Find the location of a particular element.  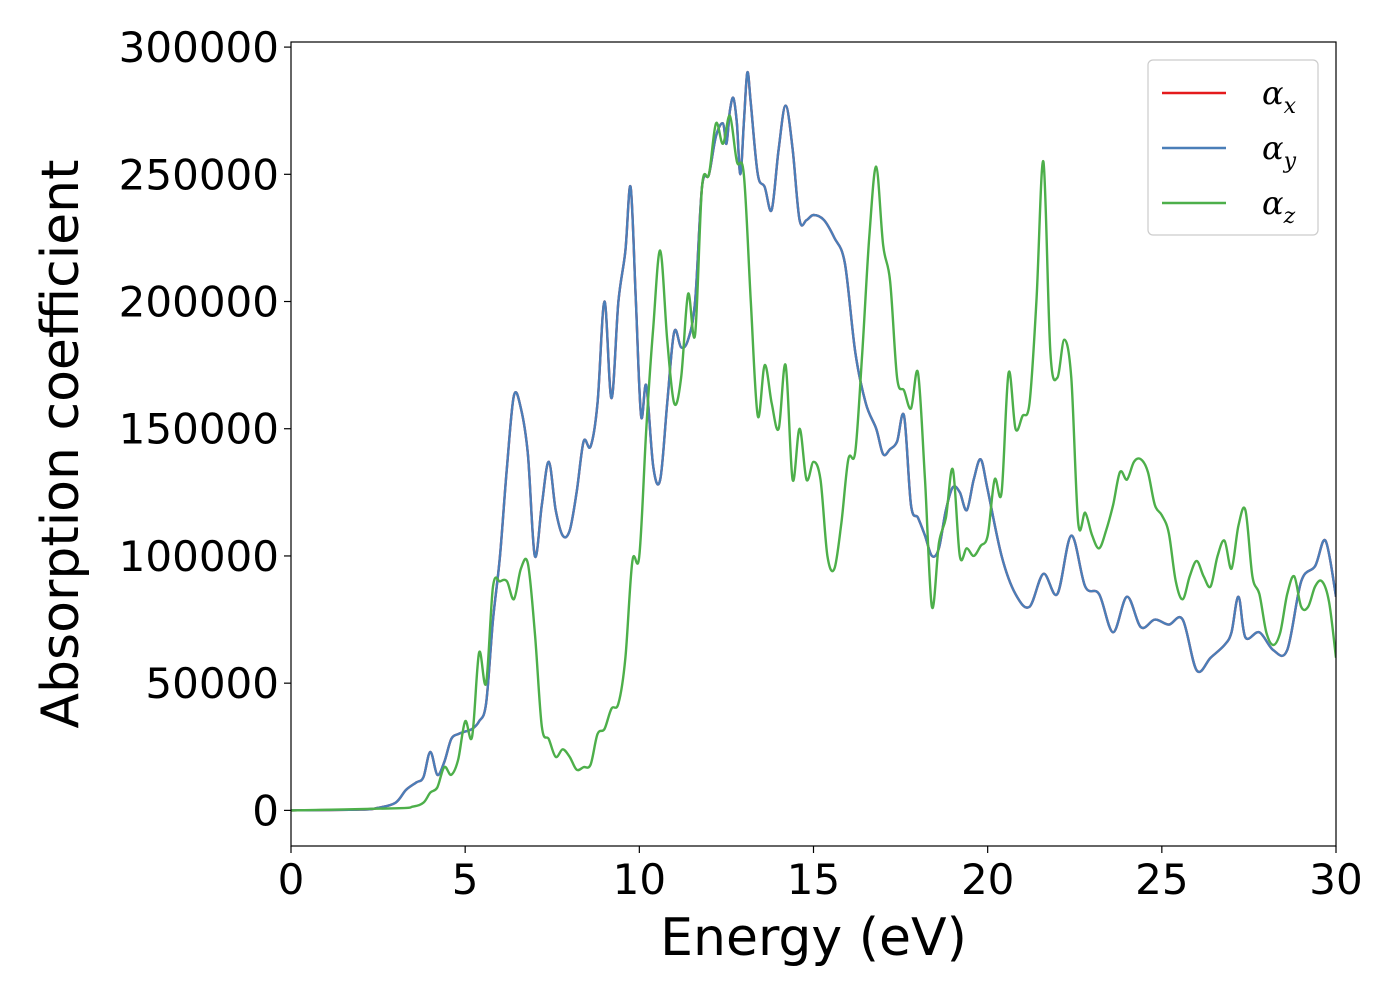

x-tick-label: 30 is located at coordinates (1335, 879).